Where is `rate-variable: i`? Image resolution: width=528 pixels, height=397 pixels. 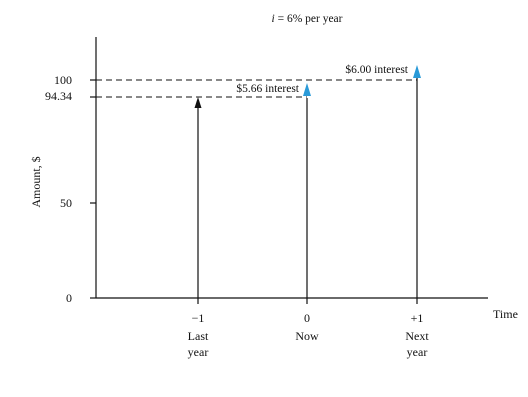 rate-variable: i is located at coordinates (273, 19).